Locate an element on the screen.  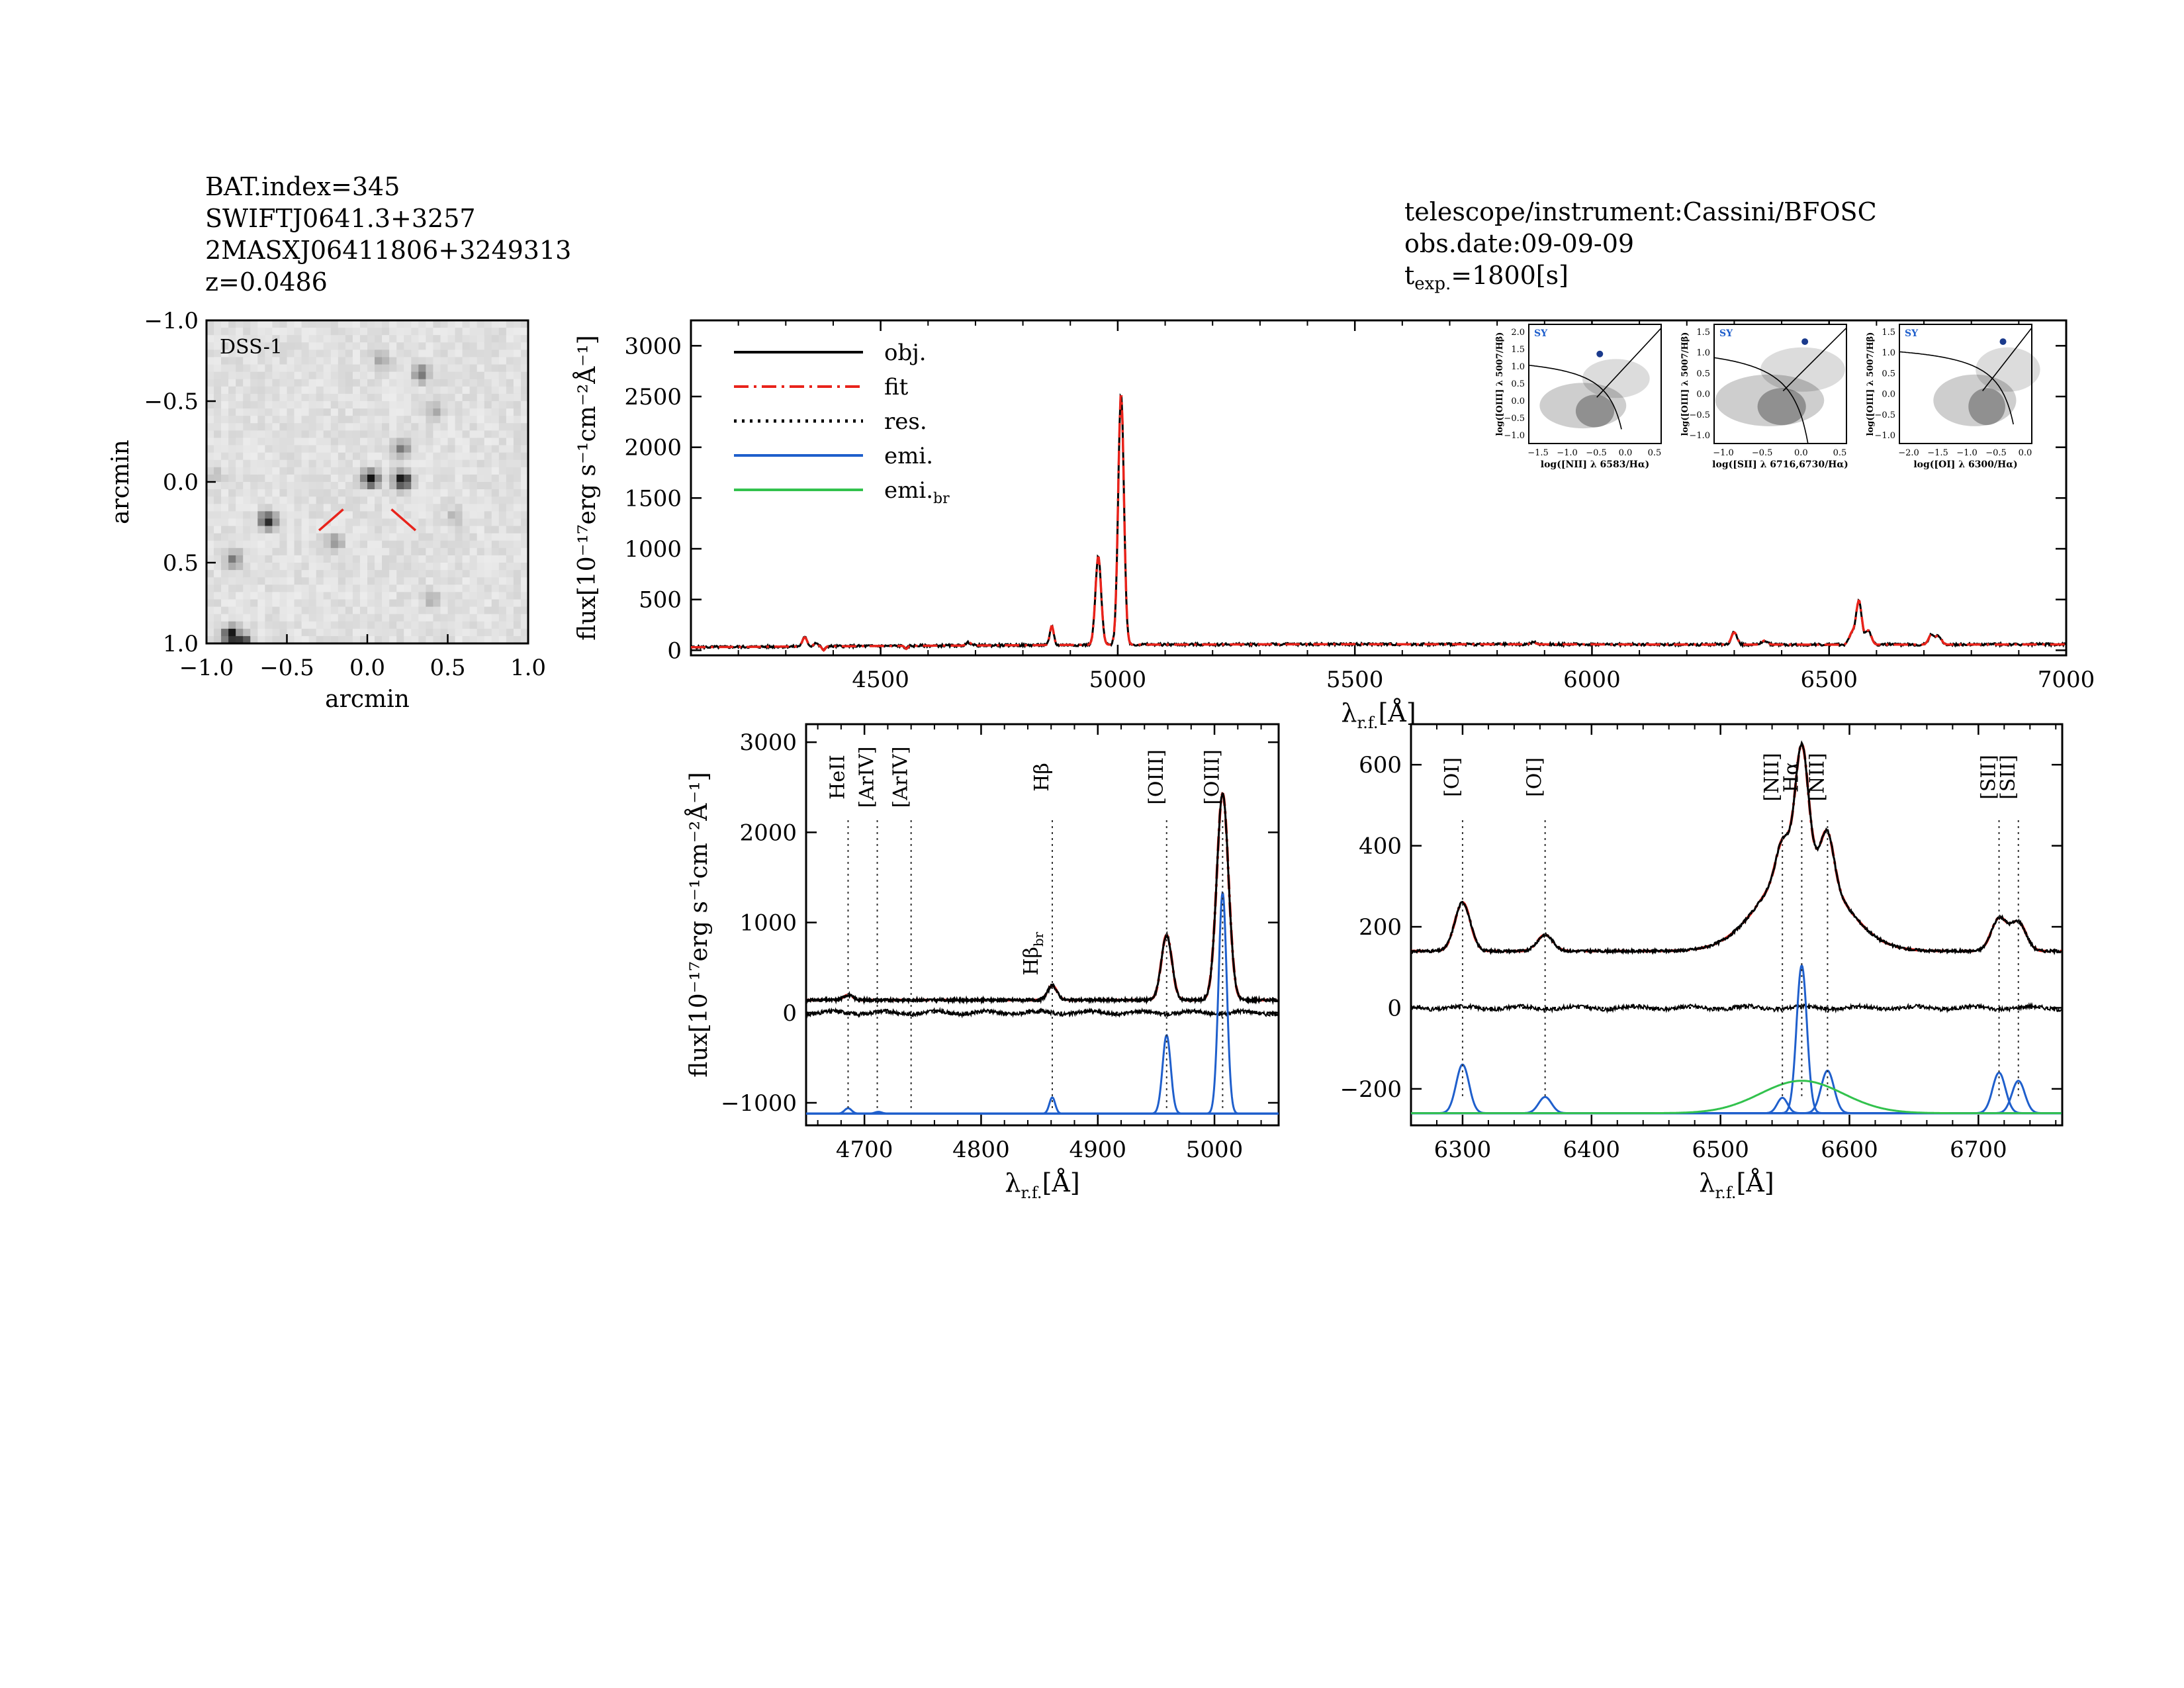
emission-component-line is located at coordinates (1736, 1105).